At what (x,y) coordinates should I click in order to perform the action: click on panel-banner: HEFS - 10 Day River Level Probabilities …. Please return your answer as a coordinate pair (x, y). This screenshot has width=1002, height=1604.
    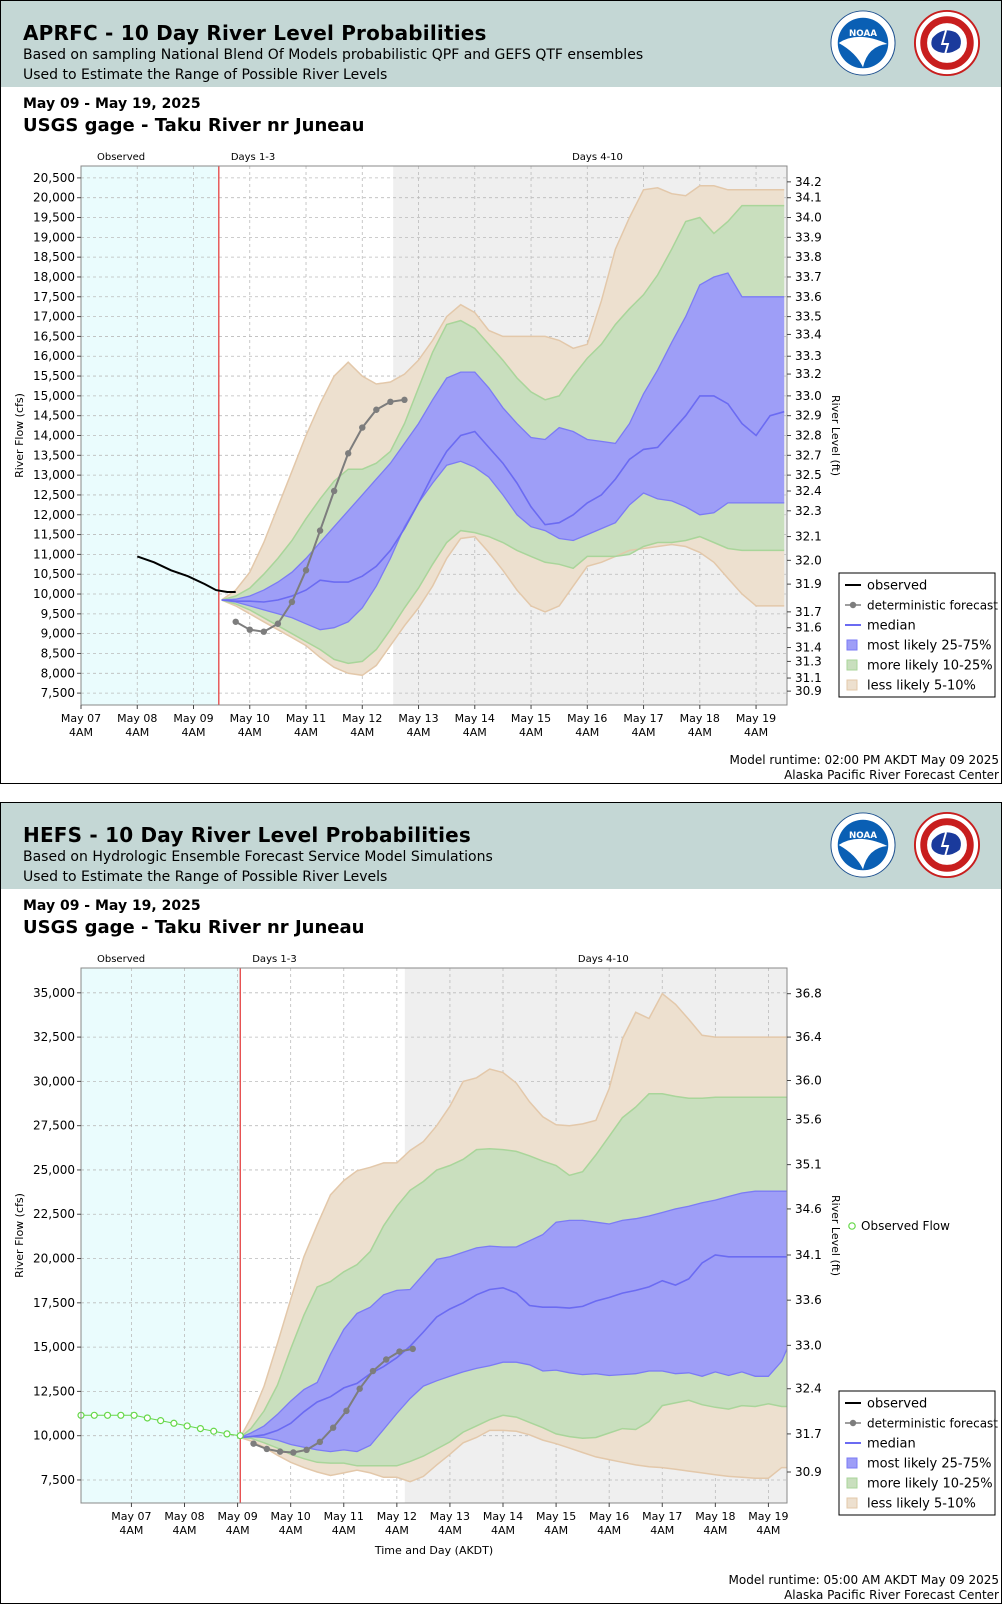
    Looking at the image, I should click on (501, 846).